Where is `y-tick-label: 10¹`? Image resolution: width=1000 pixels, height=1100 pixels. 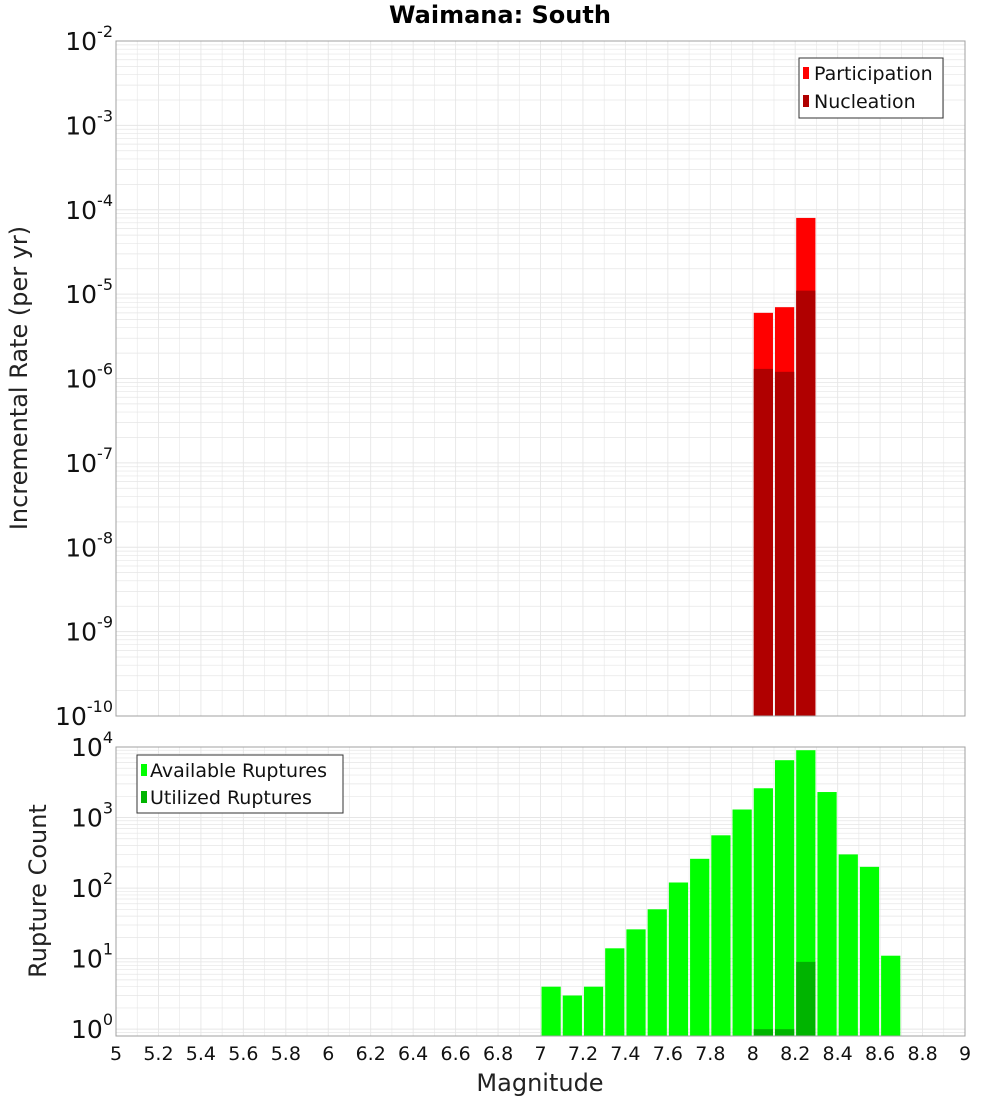
y-tick-label: 10¹ is located at coordinates (92, 957).